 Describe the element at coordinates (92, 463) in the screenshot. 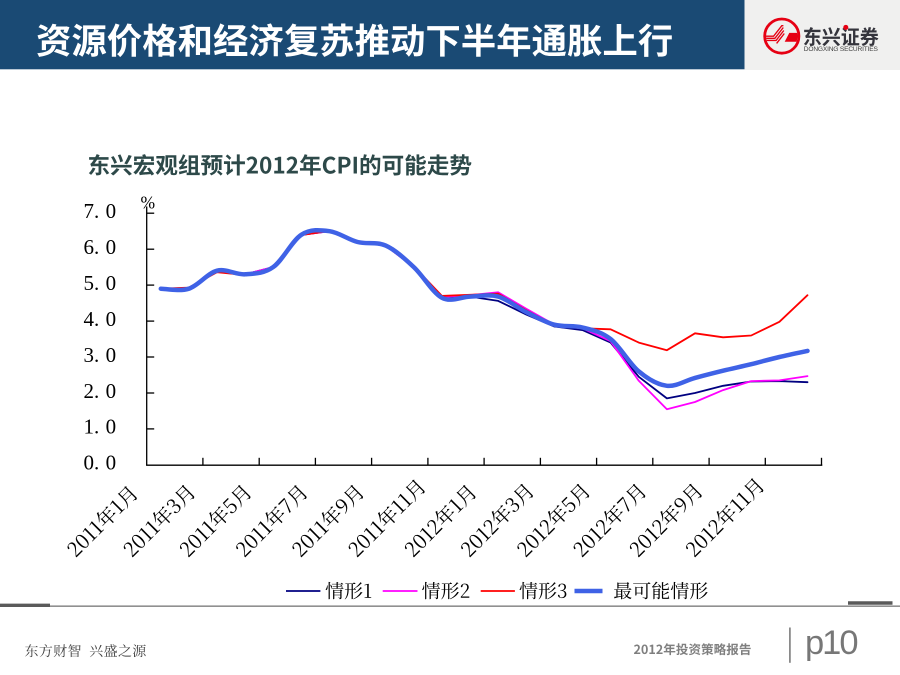

I see `svg-text: 0.` at that location.